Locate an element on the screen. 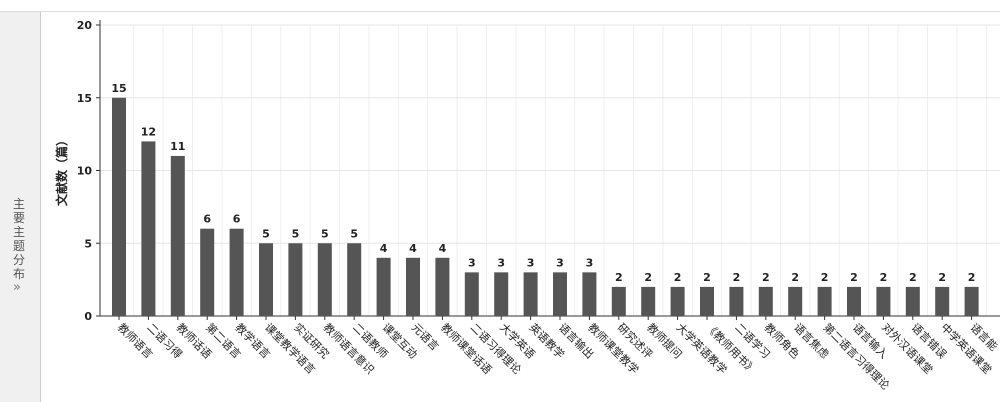 This screenshot has width=1000, height=402. value-label: 15 is located at coordinates (118, 88).